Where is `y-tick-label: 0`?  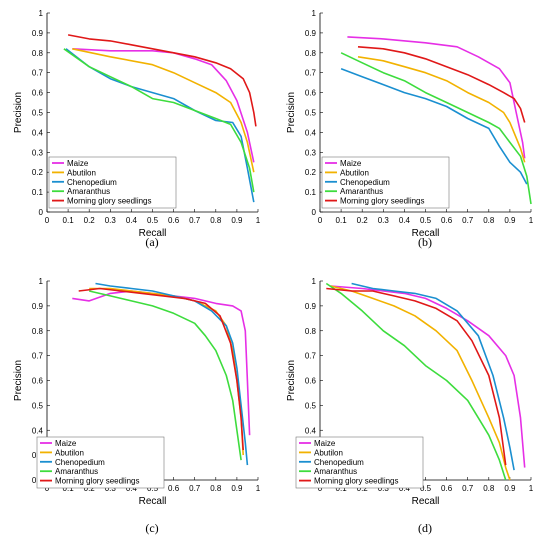 y-tick-label: 0 is located at coordinates (41, 212).